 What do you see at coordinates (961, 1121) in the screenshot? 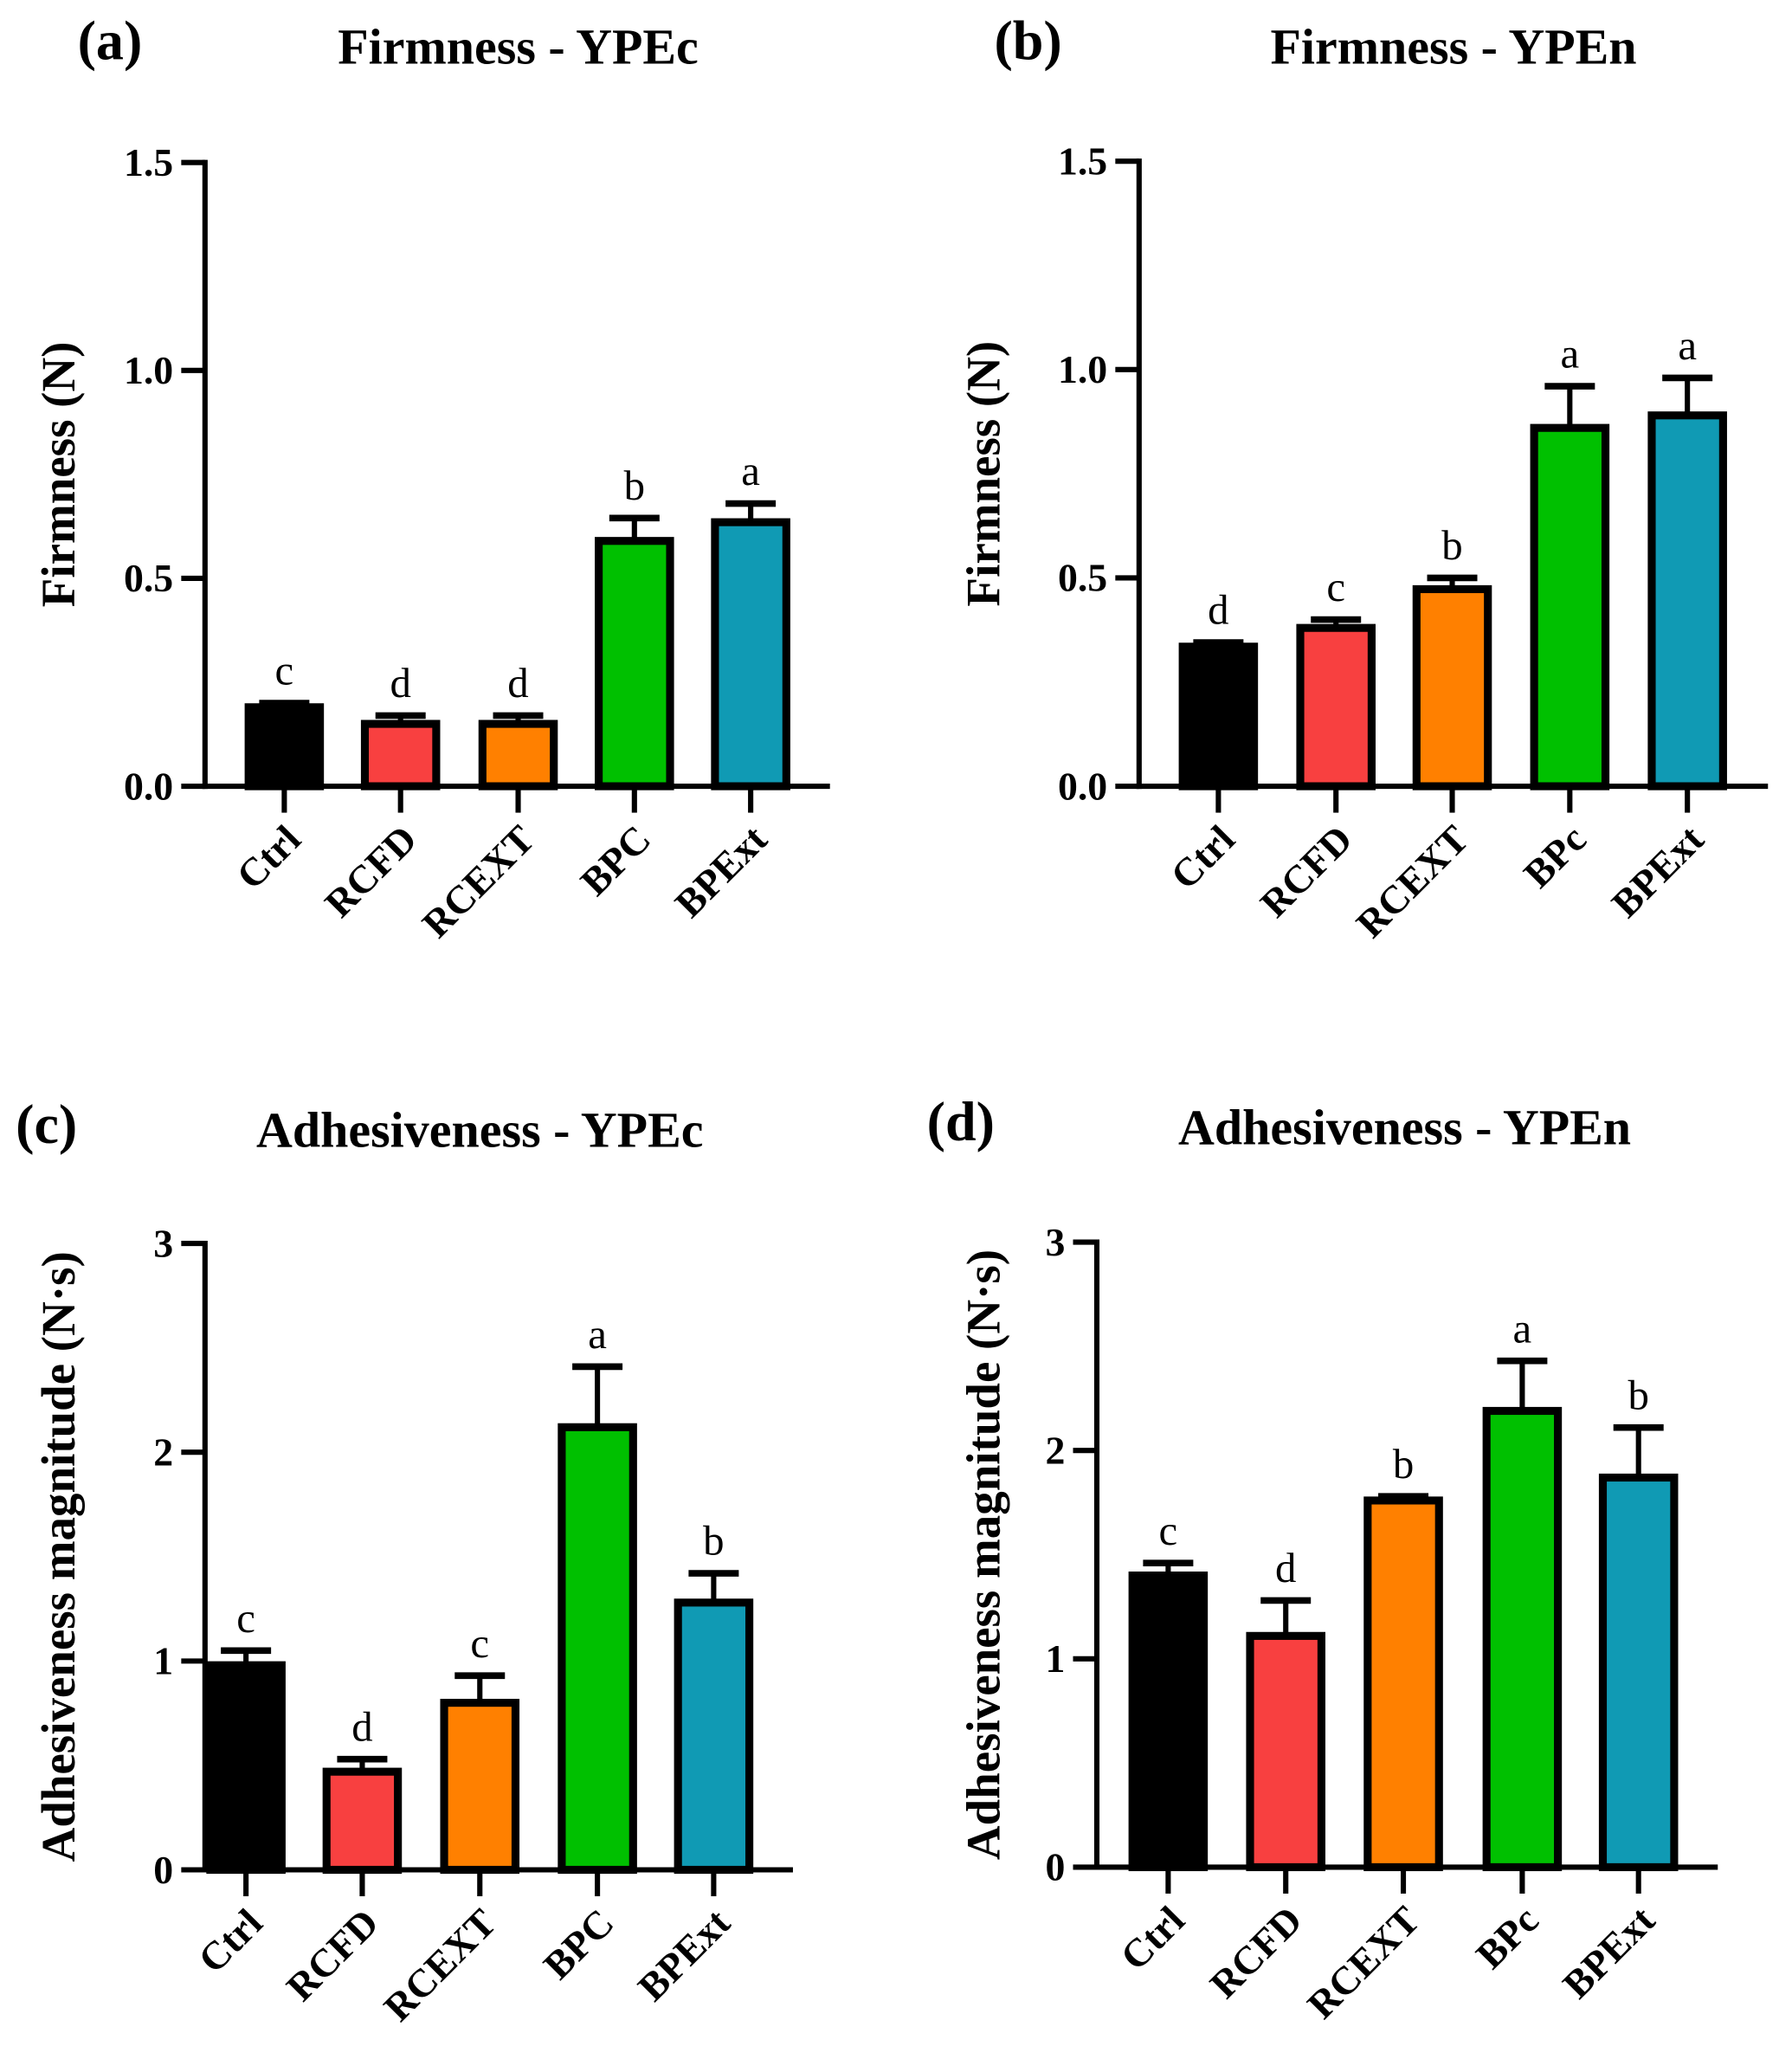
I see `panel-label: (d)` at bounding box center [961, 1121].